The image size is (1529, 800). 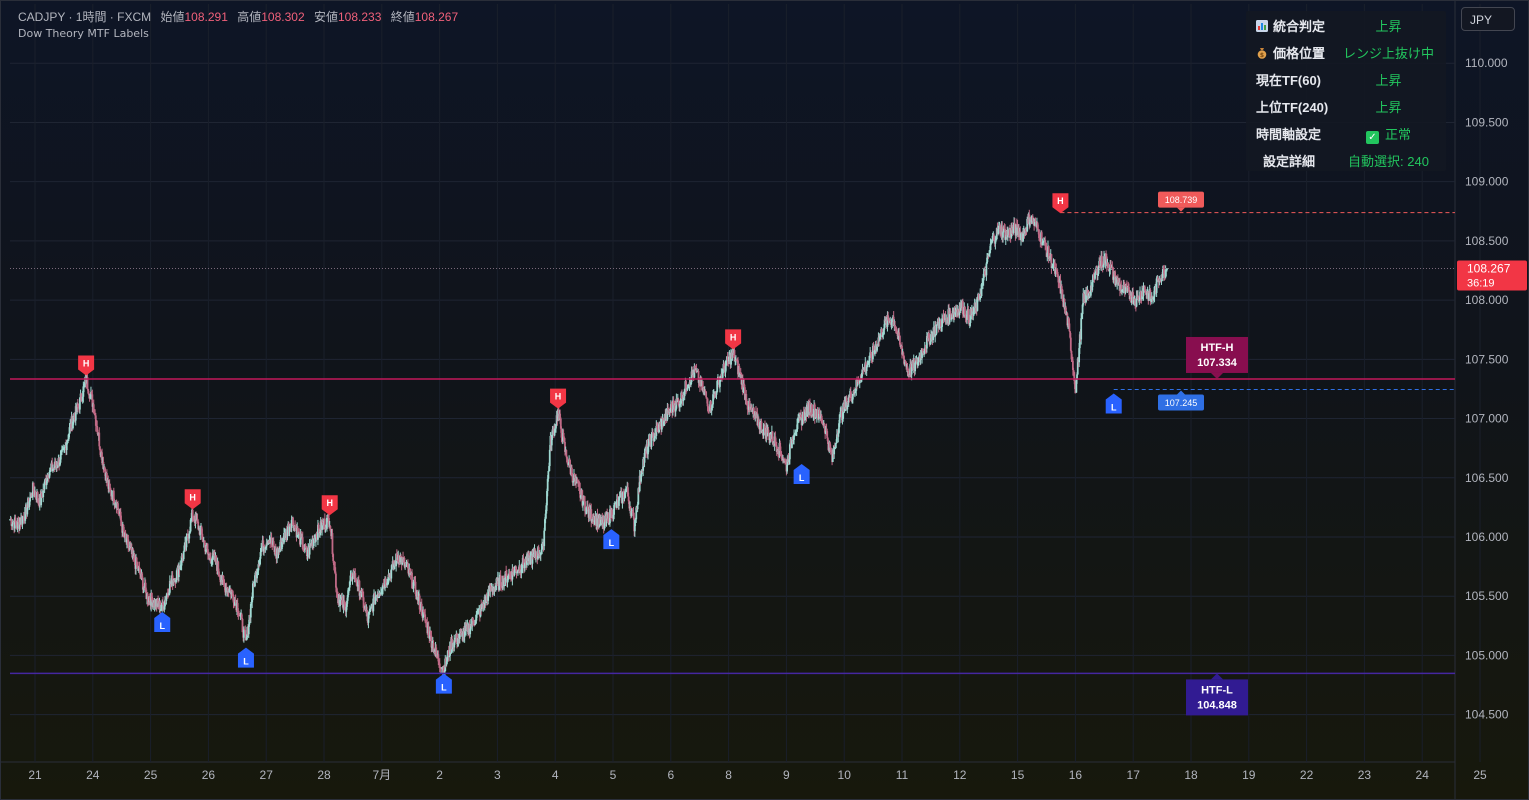 I want to click on recent-low-tag: 107.245, so click(x=1181, y=400).